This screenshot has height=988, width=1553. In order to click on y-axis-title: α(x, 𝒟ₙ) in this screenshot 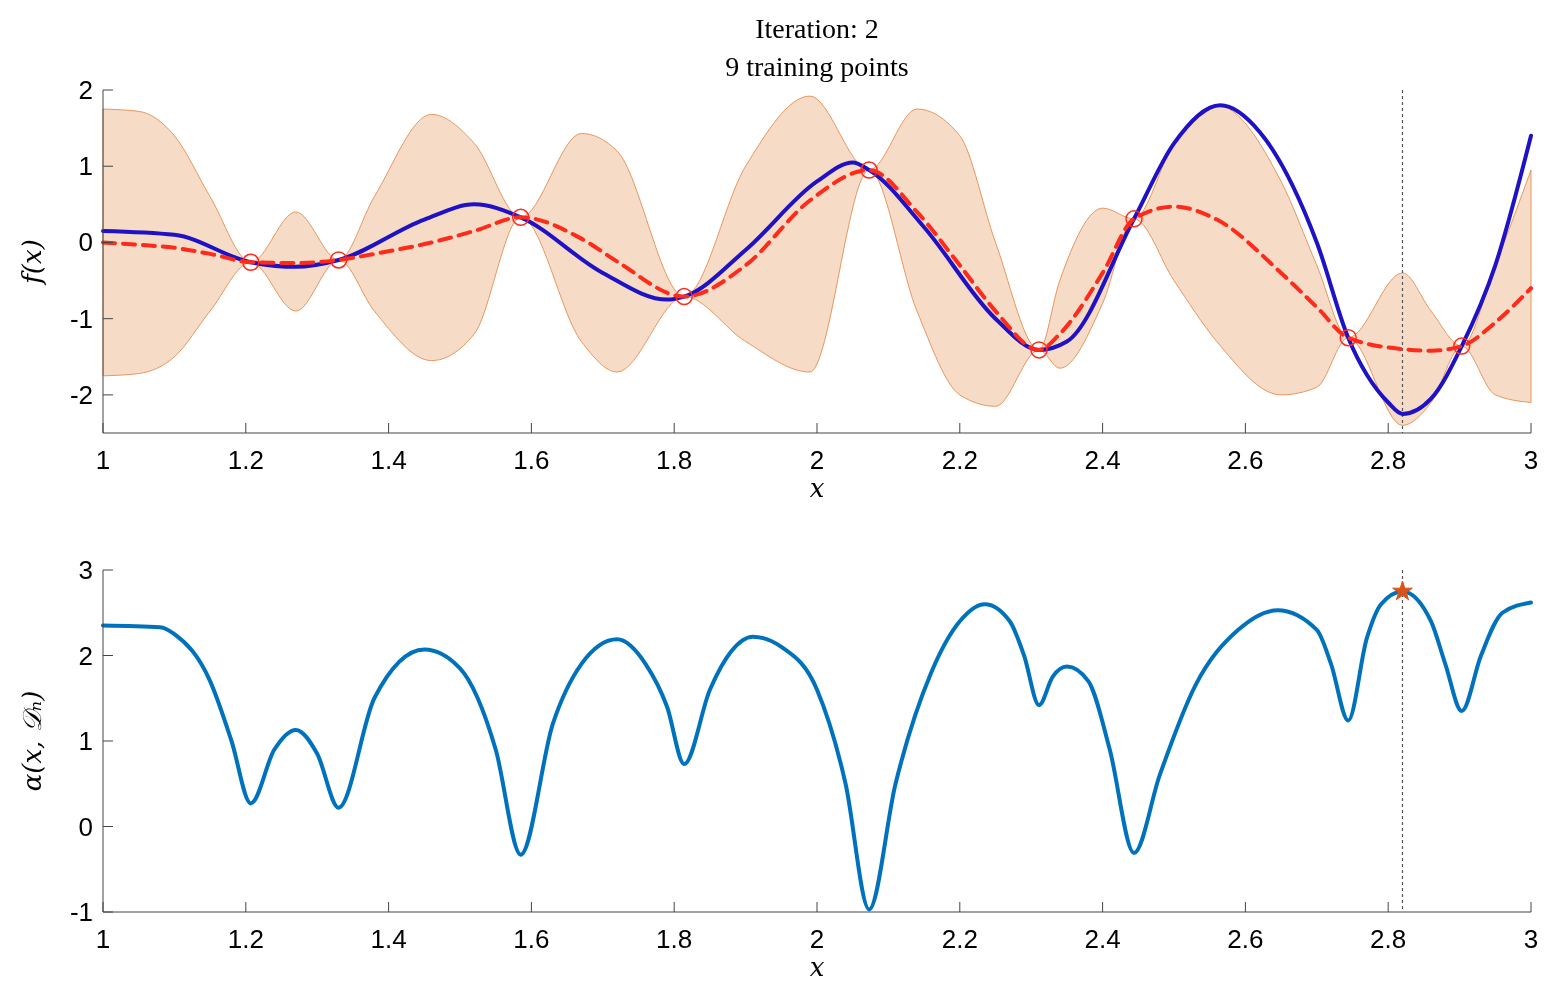, I will do `click(32, 741)`.